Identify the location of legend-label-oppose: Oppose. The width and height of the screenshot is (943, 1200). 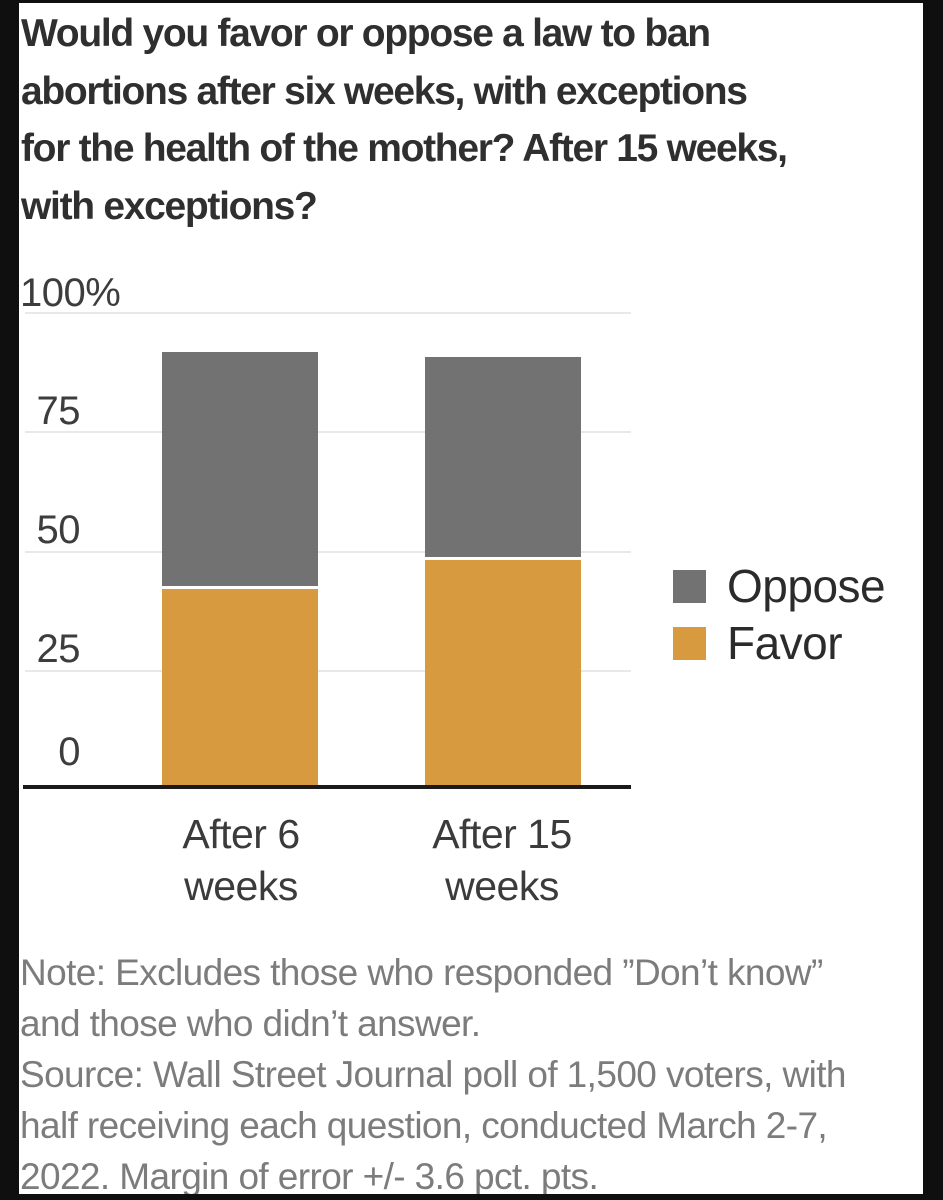
(806, 586).